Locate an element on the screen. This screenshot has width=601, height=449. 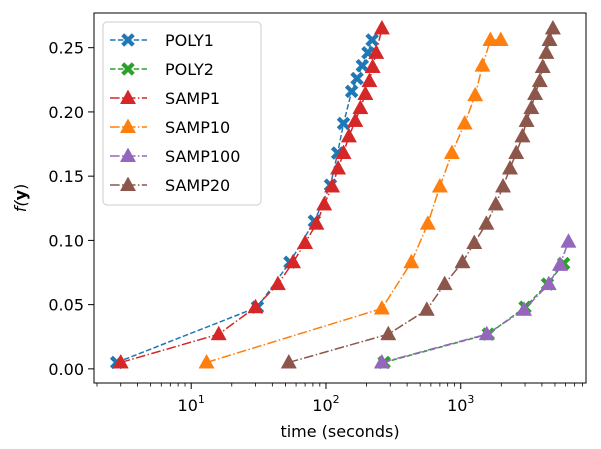
legend-marker-poly1 is located at coordinates (128, 40).